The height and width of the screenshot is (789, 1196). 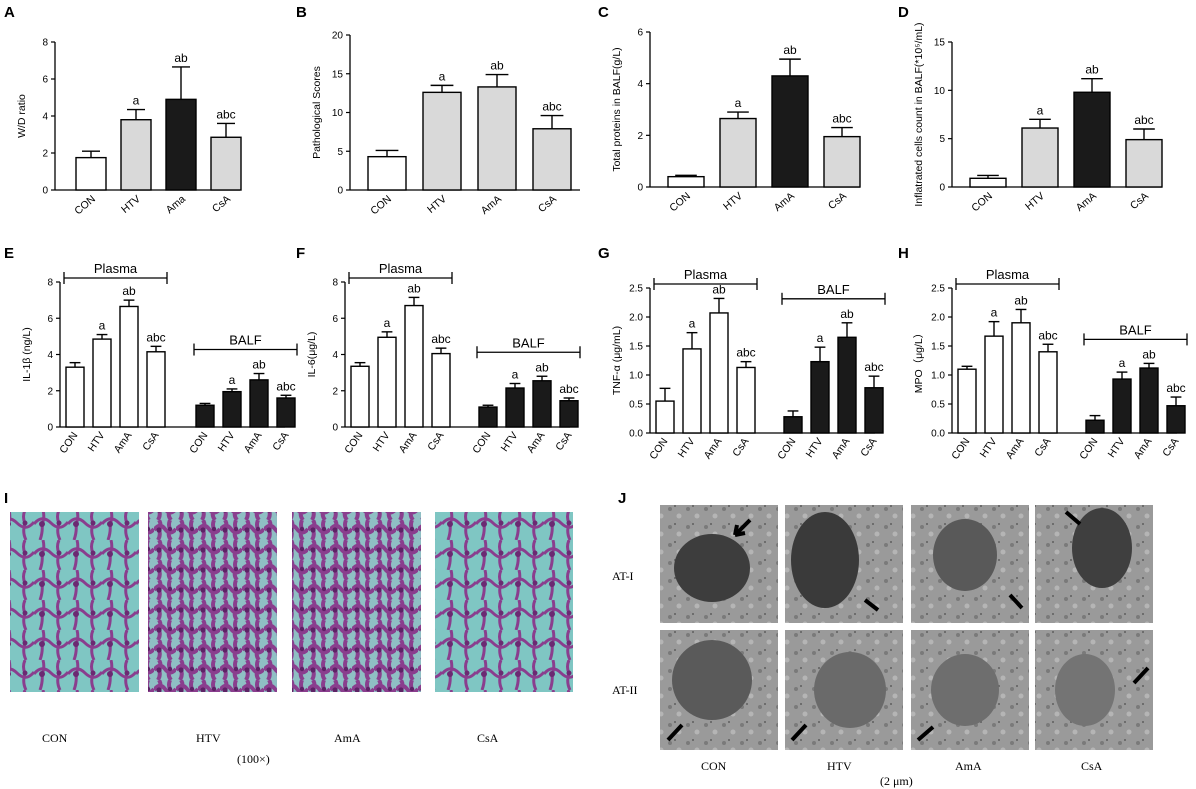 What do you see at coordinates (9, 12) in the screenshot?
I see `panel-letter-A: A` at bounding box center [9, 12].